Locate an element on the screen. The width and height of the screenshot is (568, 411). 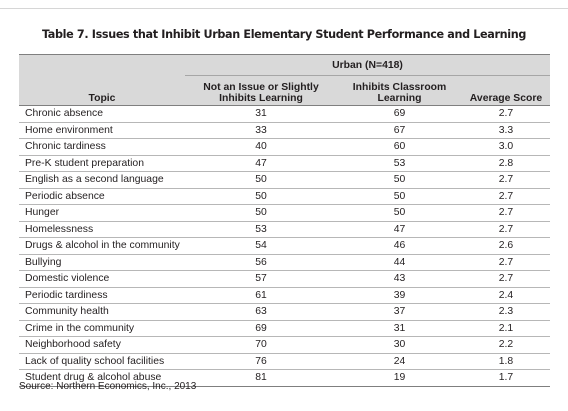
topic-cell: Domestic violence is located at coordinates (102, 279).